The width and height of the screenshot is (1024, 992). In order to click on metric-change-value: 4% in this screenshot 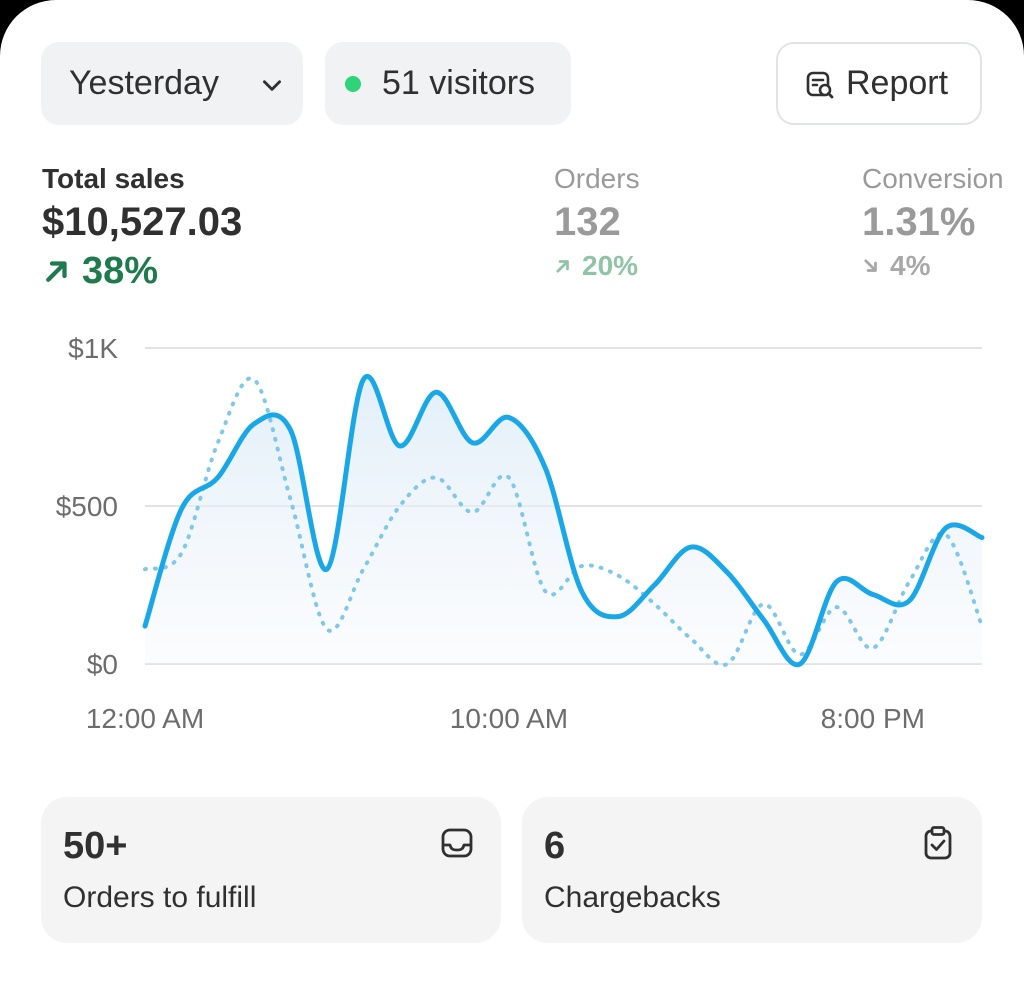, I will do `click(910, 265)`.